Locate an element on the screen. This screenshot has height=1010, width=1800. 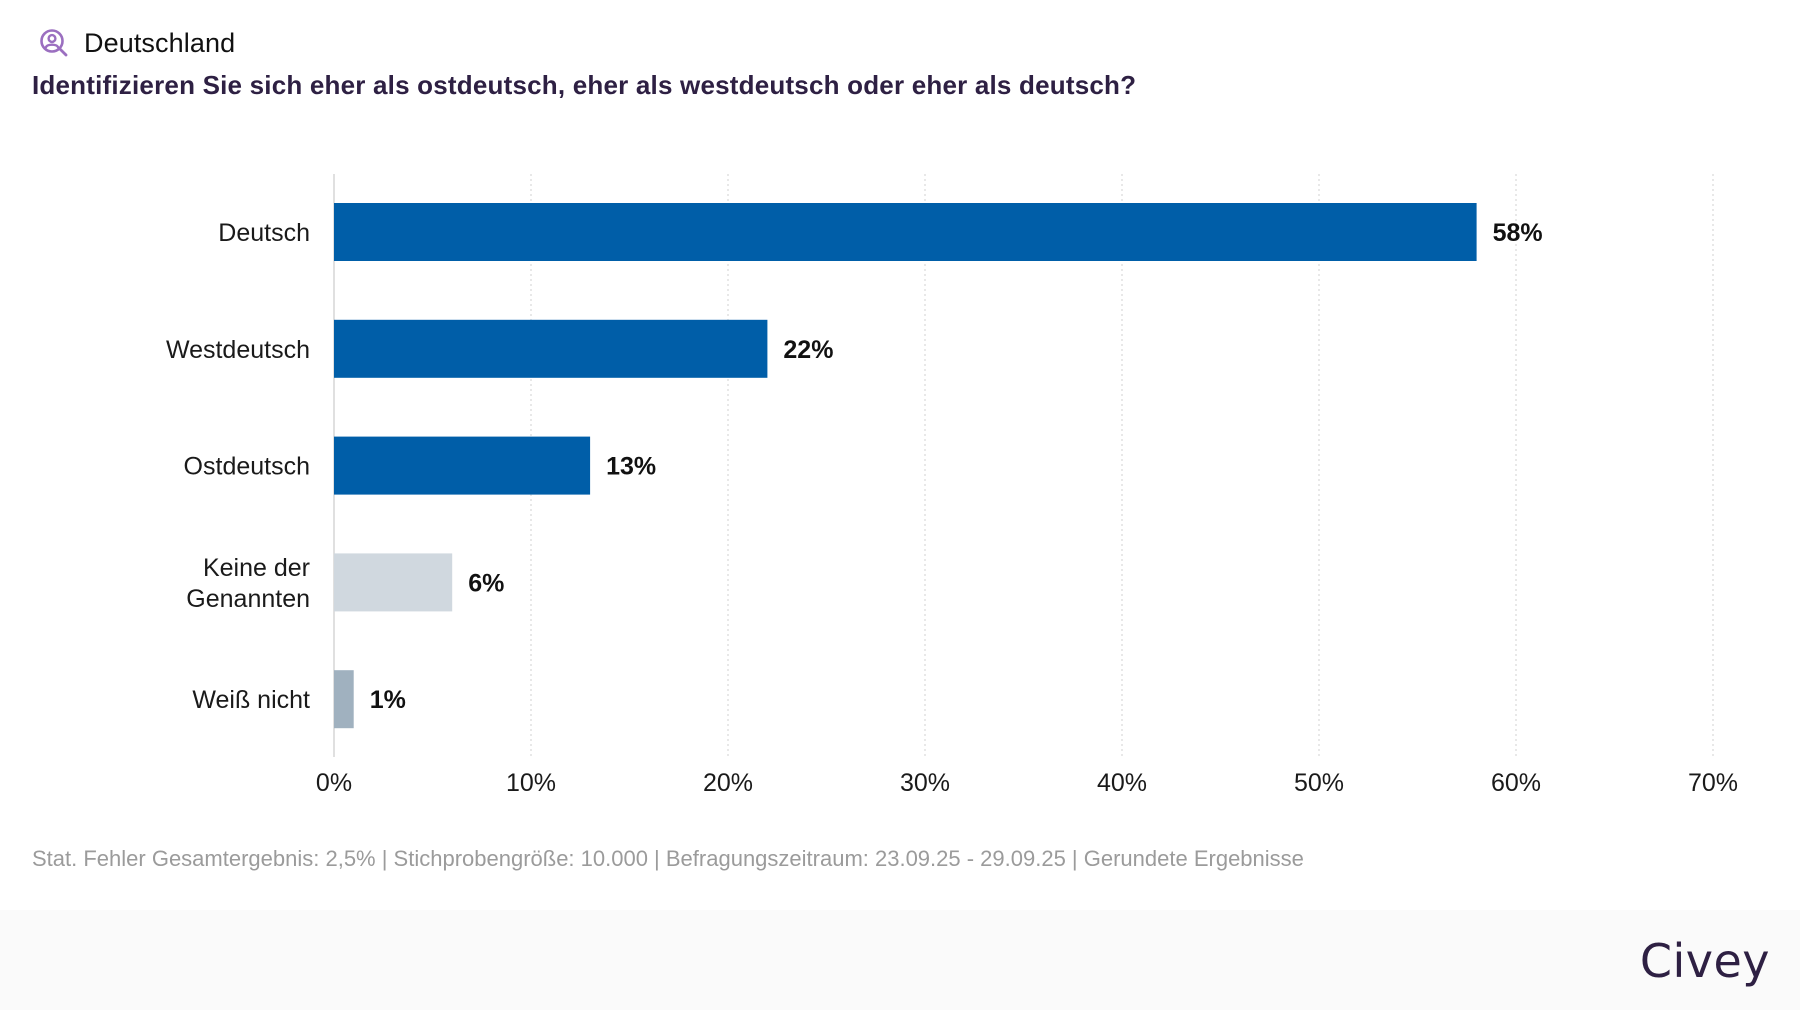
x-tick-label: 50% is located at coordinates (1319, 783).